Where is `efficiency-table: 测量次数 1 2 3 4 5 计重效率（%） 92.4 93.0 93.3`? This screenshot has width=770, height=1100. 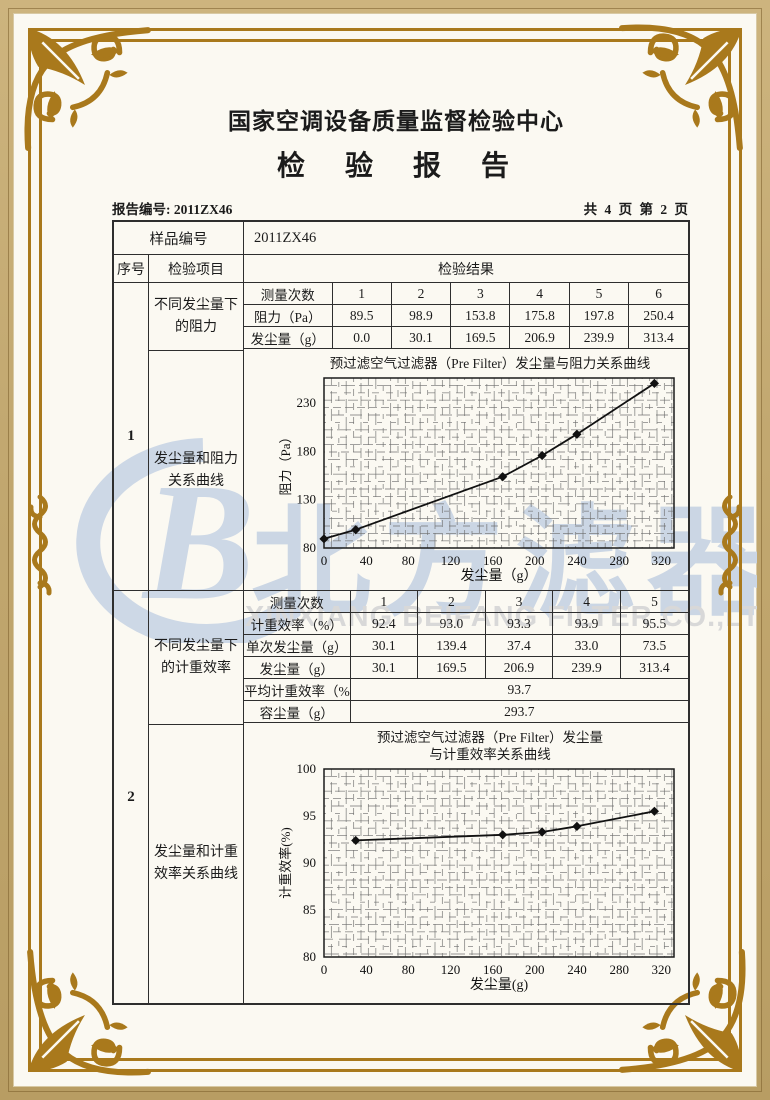 efficiency-table: 测量次数 1 2 3 4 5 计重效率（%） 92.4 93.0 93.3 is located at coordinates (466, 656).